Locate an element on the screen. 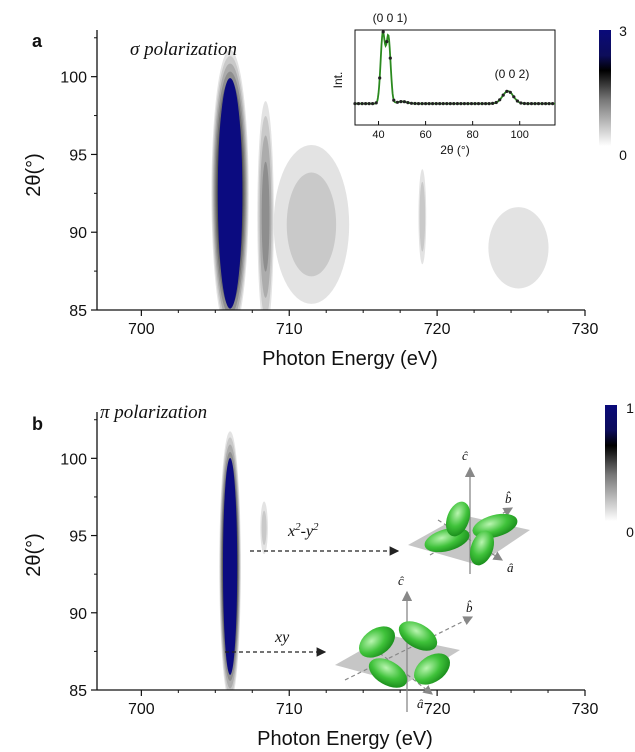 The image size is (635, 752). b-hat-label-1: b̂ is located at coordinates (508, 498).